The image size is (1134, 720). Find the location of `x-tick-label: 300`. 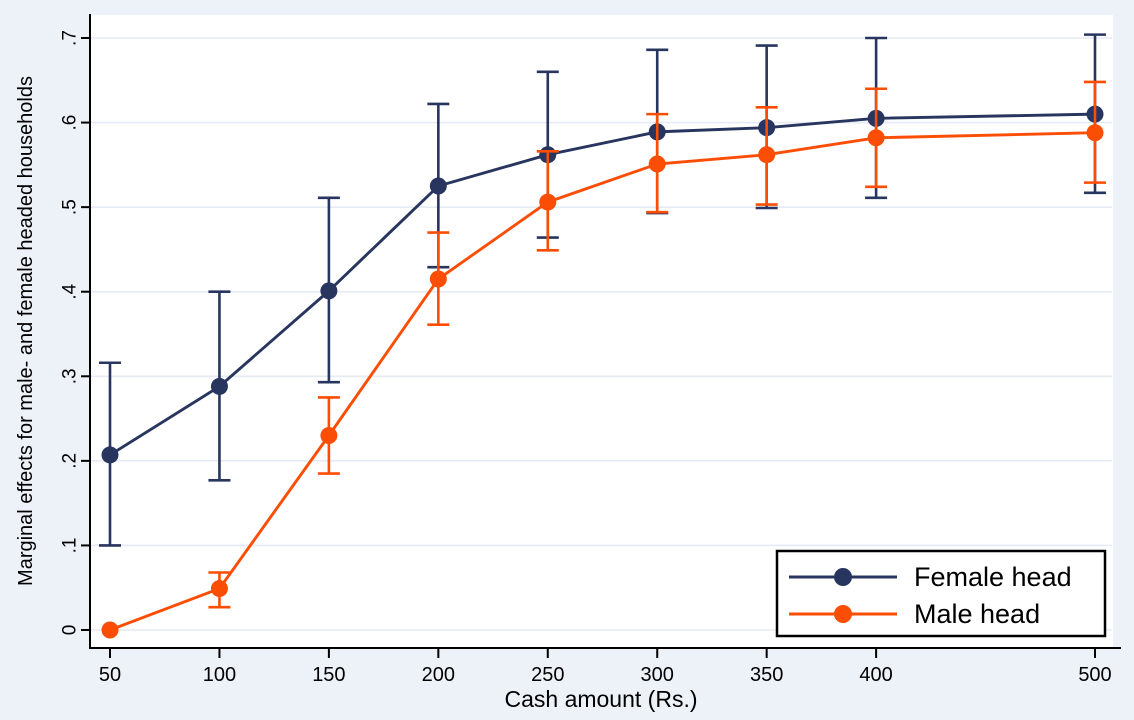

x-tick-label: 300 is located at coordinates (657, 675).